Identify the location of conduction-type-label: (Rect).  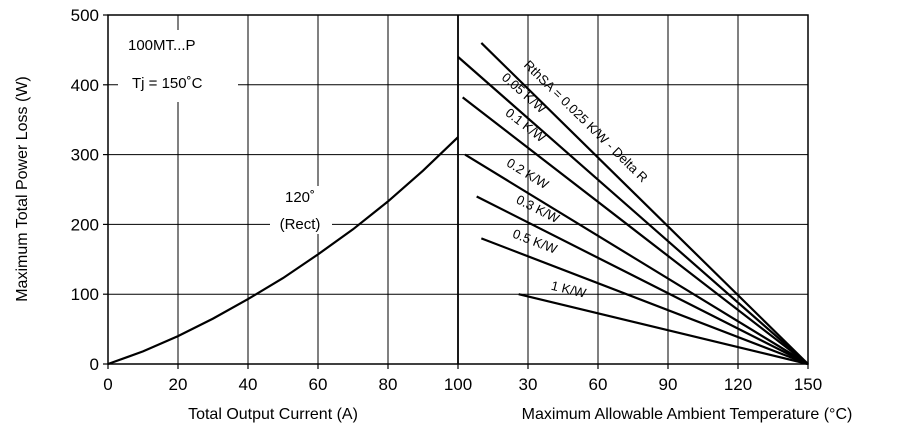
(300, 224).